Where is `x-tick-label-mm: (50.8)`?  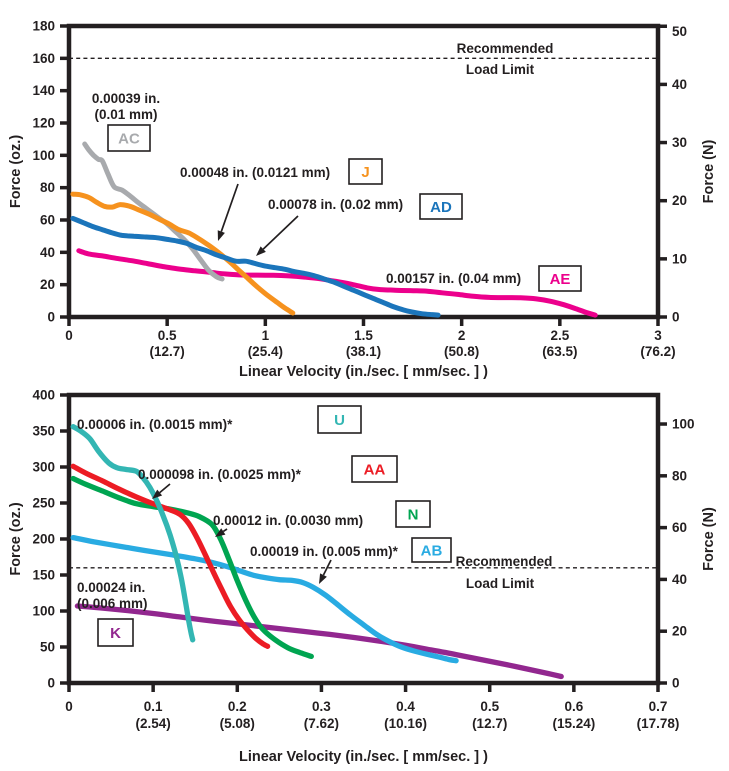 x-tick-label-mm: (50.8) is located at coordinates (461, 351).